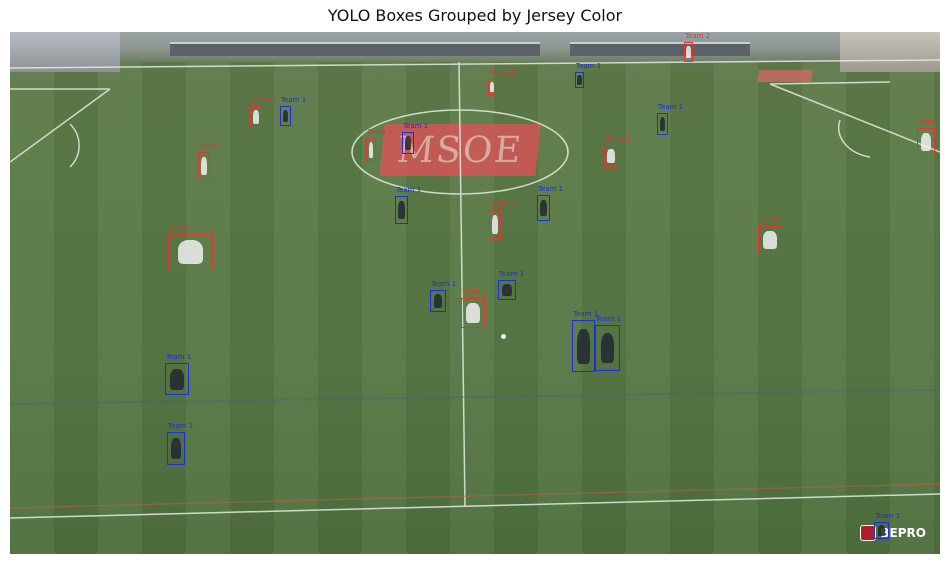  What do you see at coordinates (903, 533) in the screenshot?
I see `watermark-text: BEPRO` at bounding box center [903, 533].